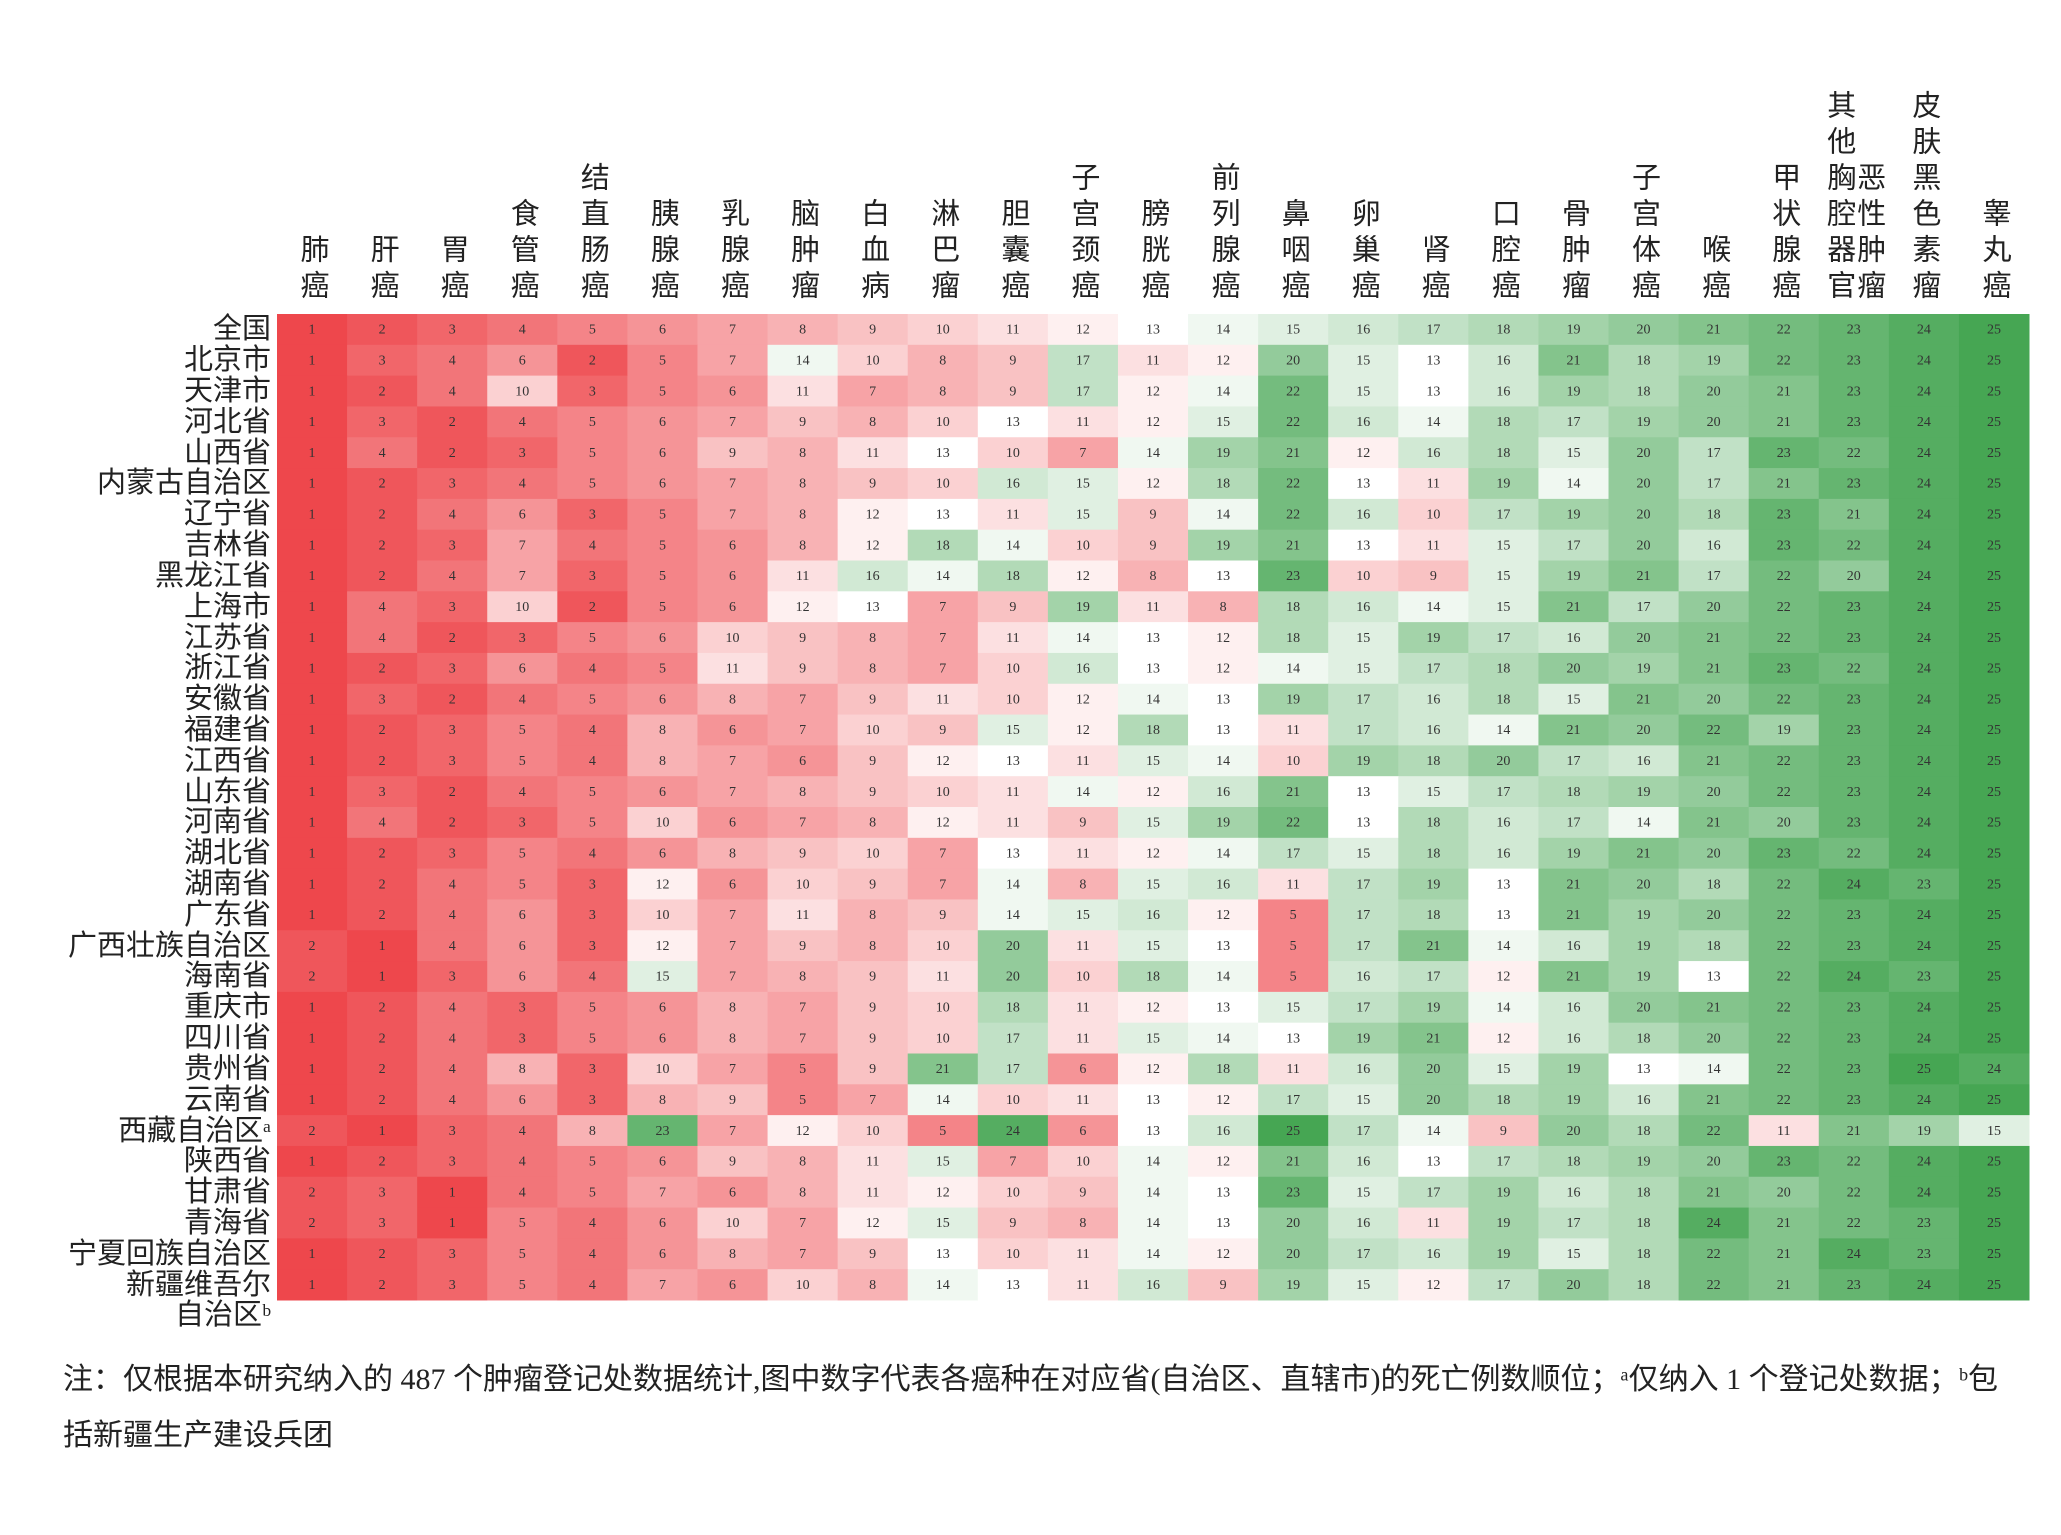  I want to click on column-label: 淋巴瘤, so click(942, 252).